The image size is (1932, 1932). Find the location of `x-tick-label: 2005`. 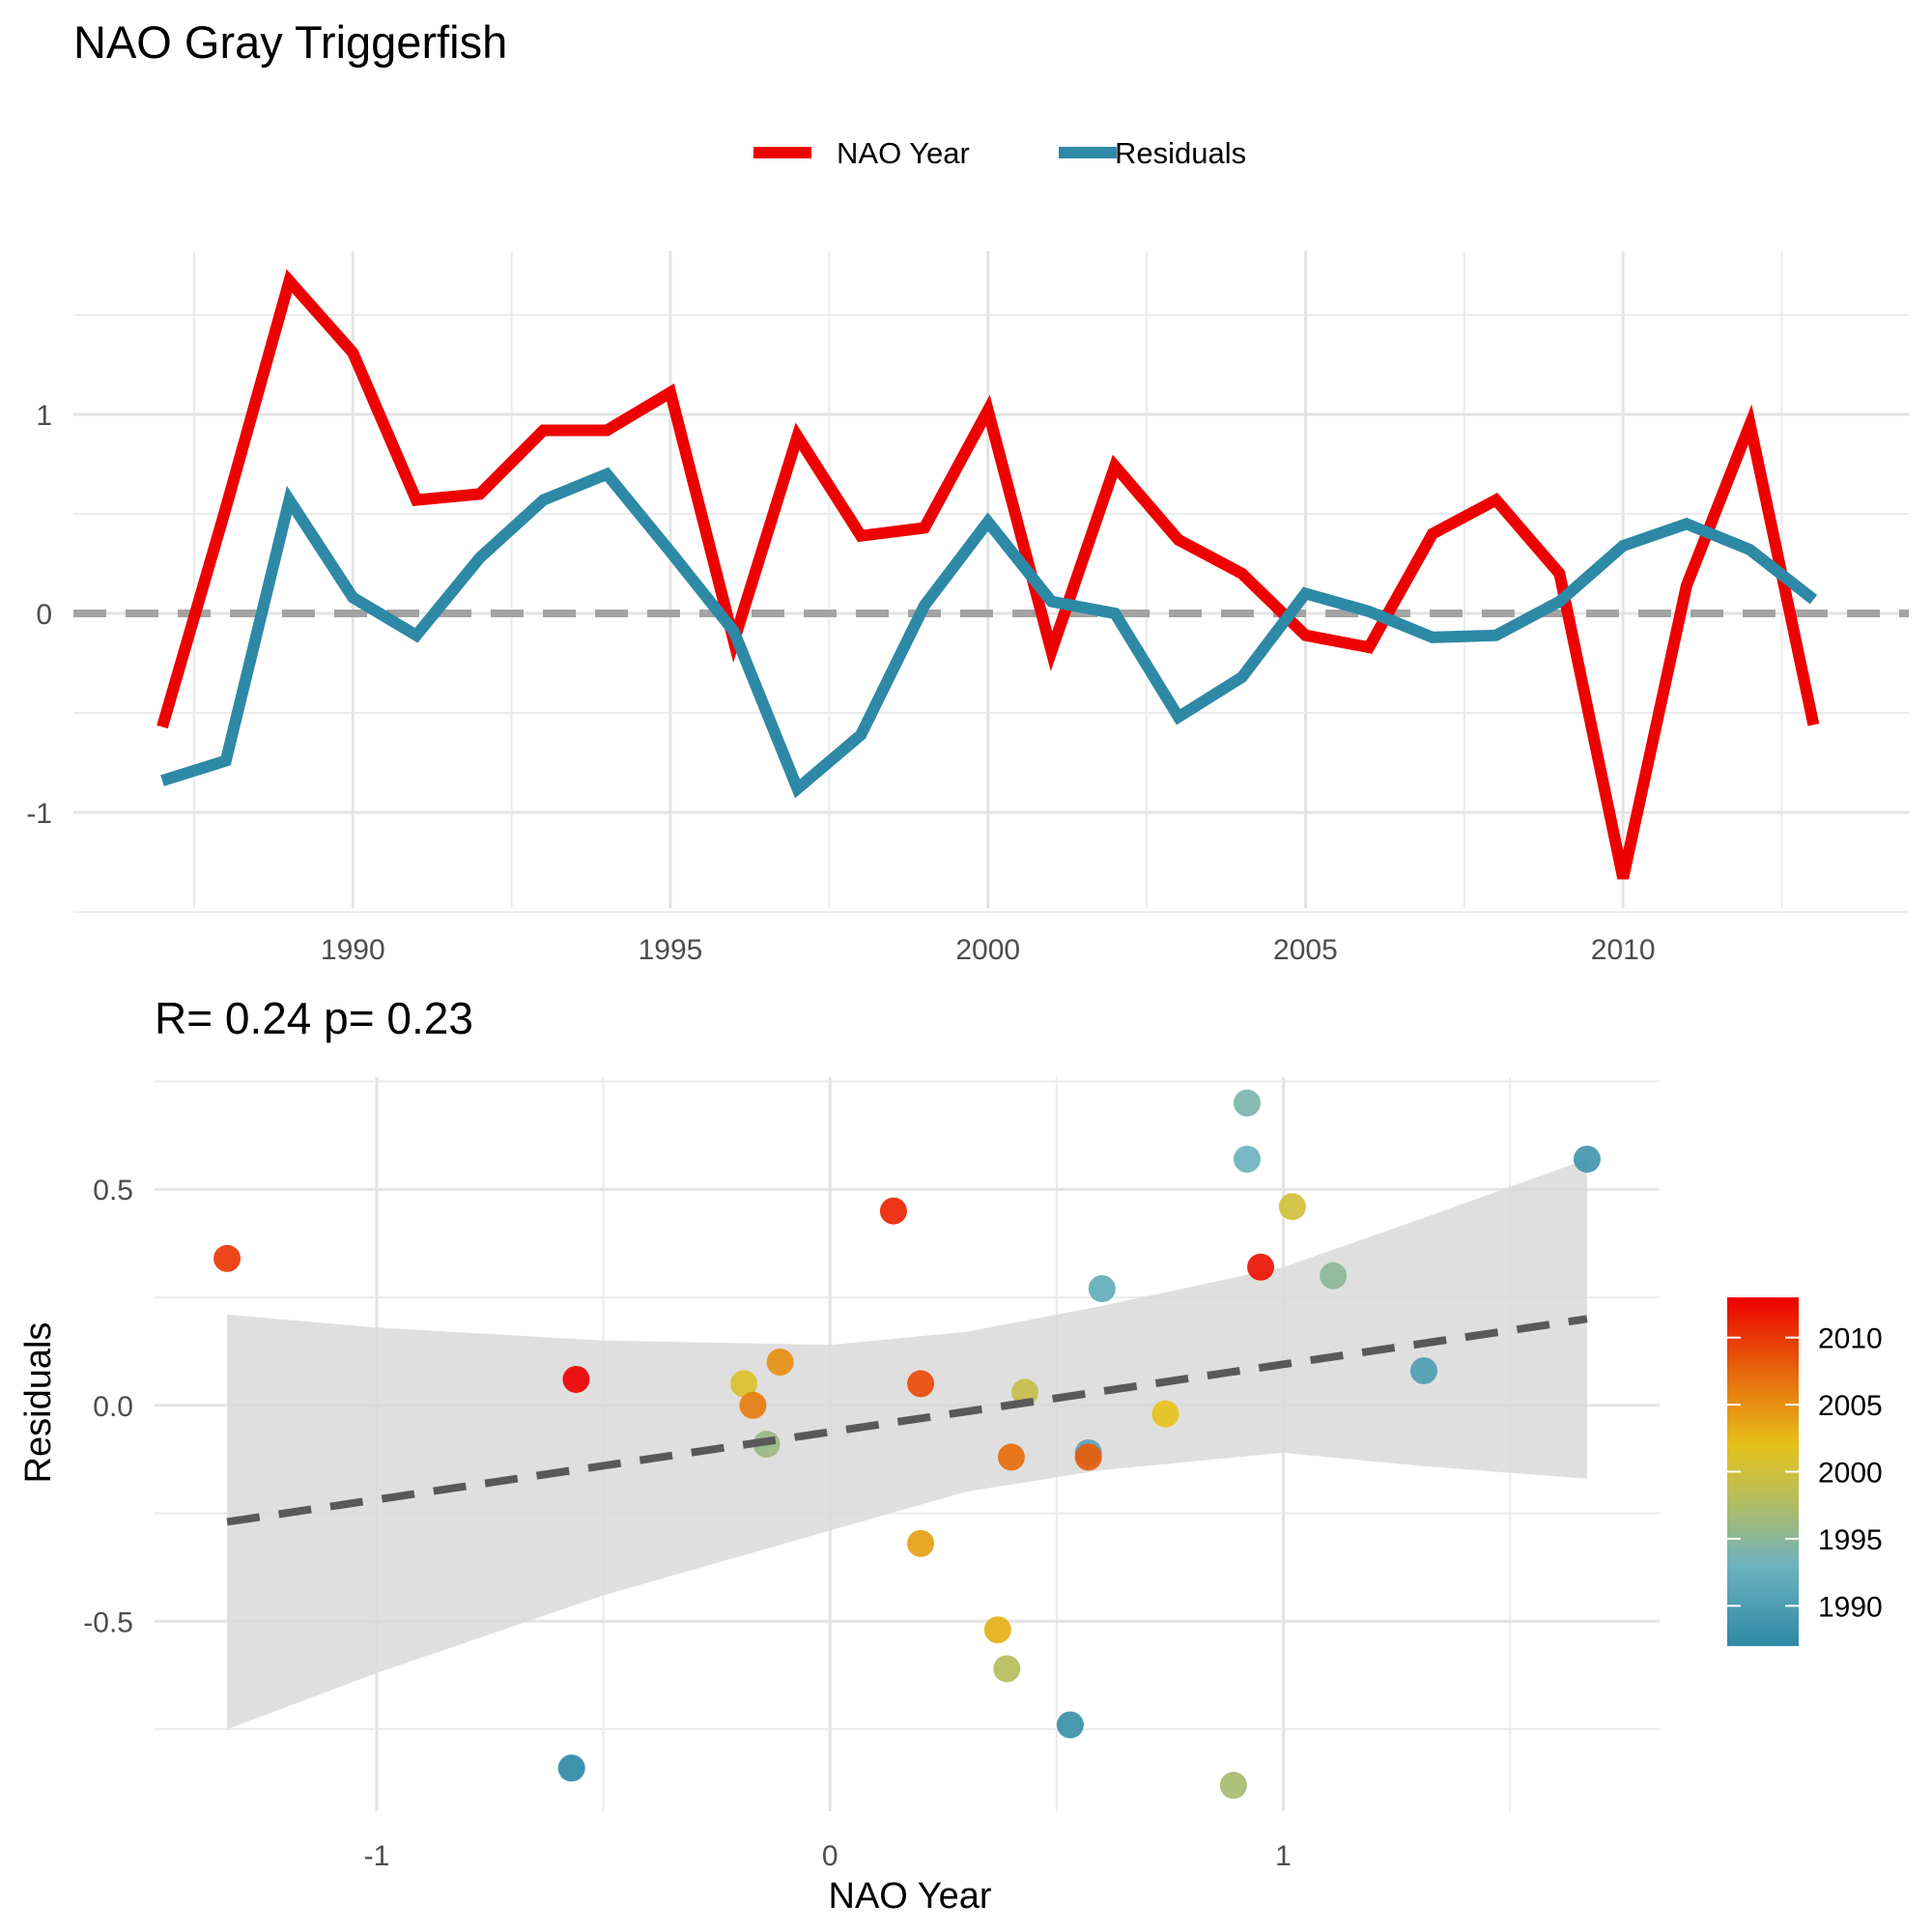

x-tick-label: 2005 is located at coordinates (1305, 950).